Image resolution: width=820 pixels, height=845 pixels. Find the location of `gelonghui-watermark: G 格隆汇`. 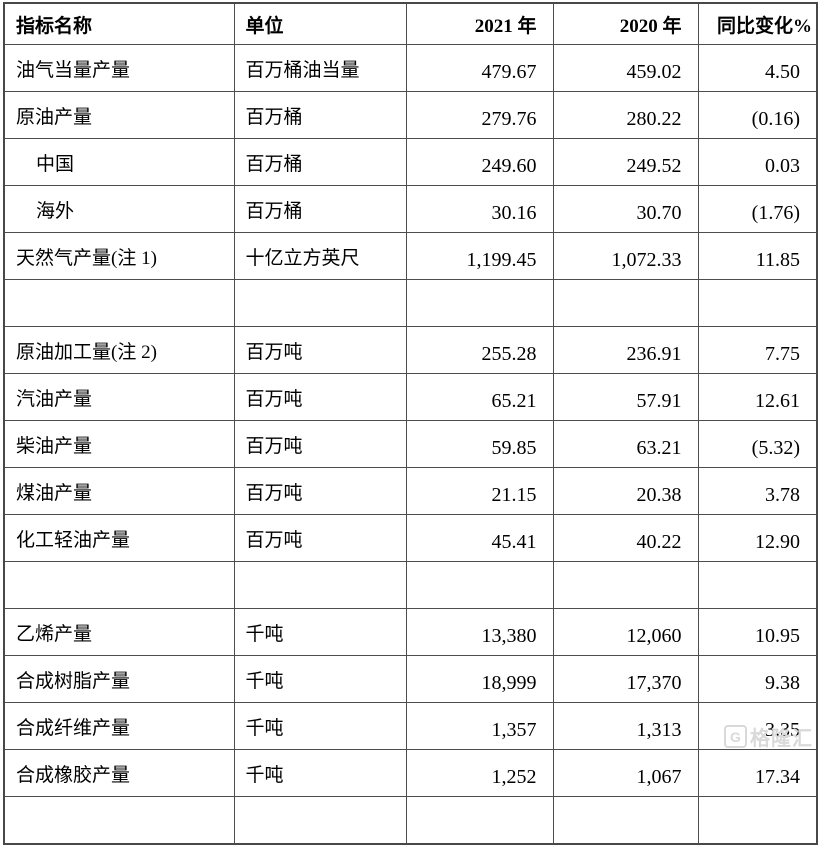

gelonghui-watermark: G 格隆汇 is located at coordinates (768, 736).